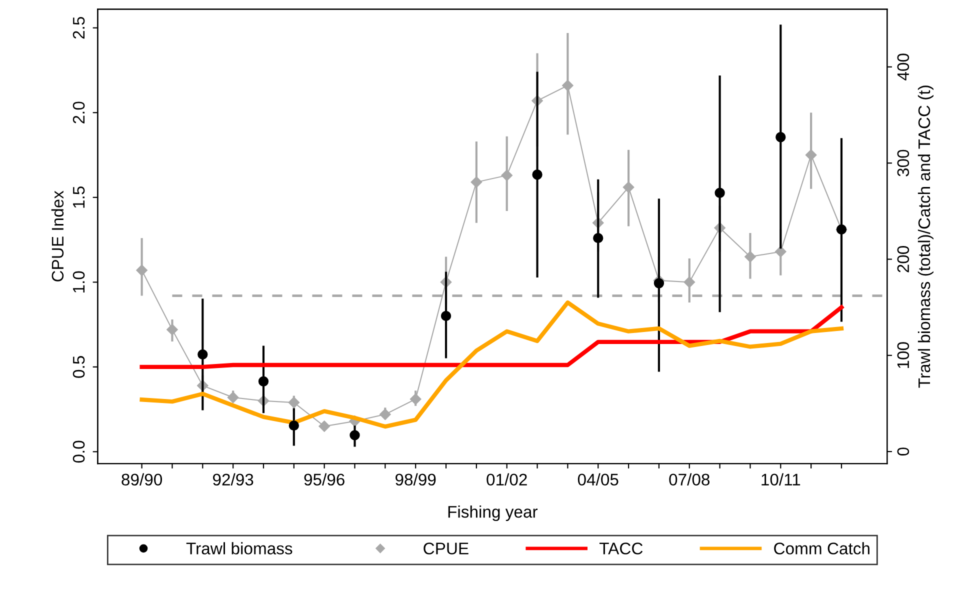  Describe the element at coordinates (78, 281) in the screenshot. I see `y-tick-label: 1.0` at that location.